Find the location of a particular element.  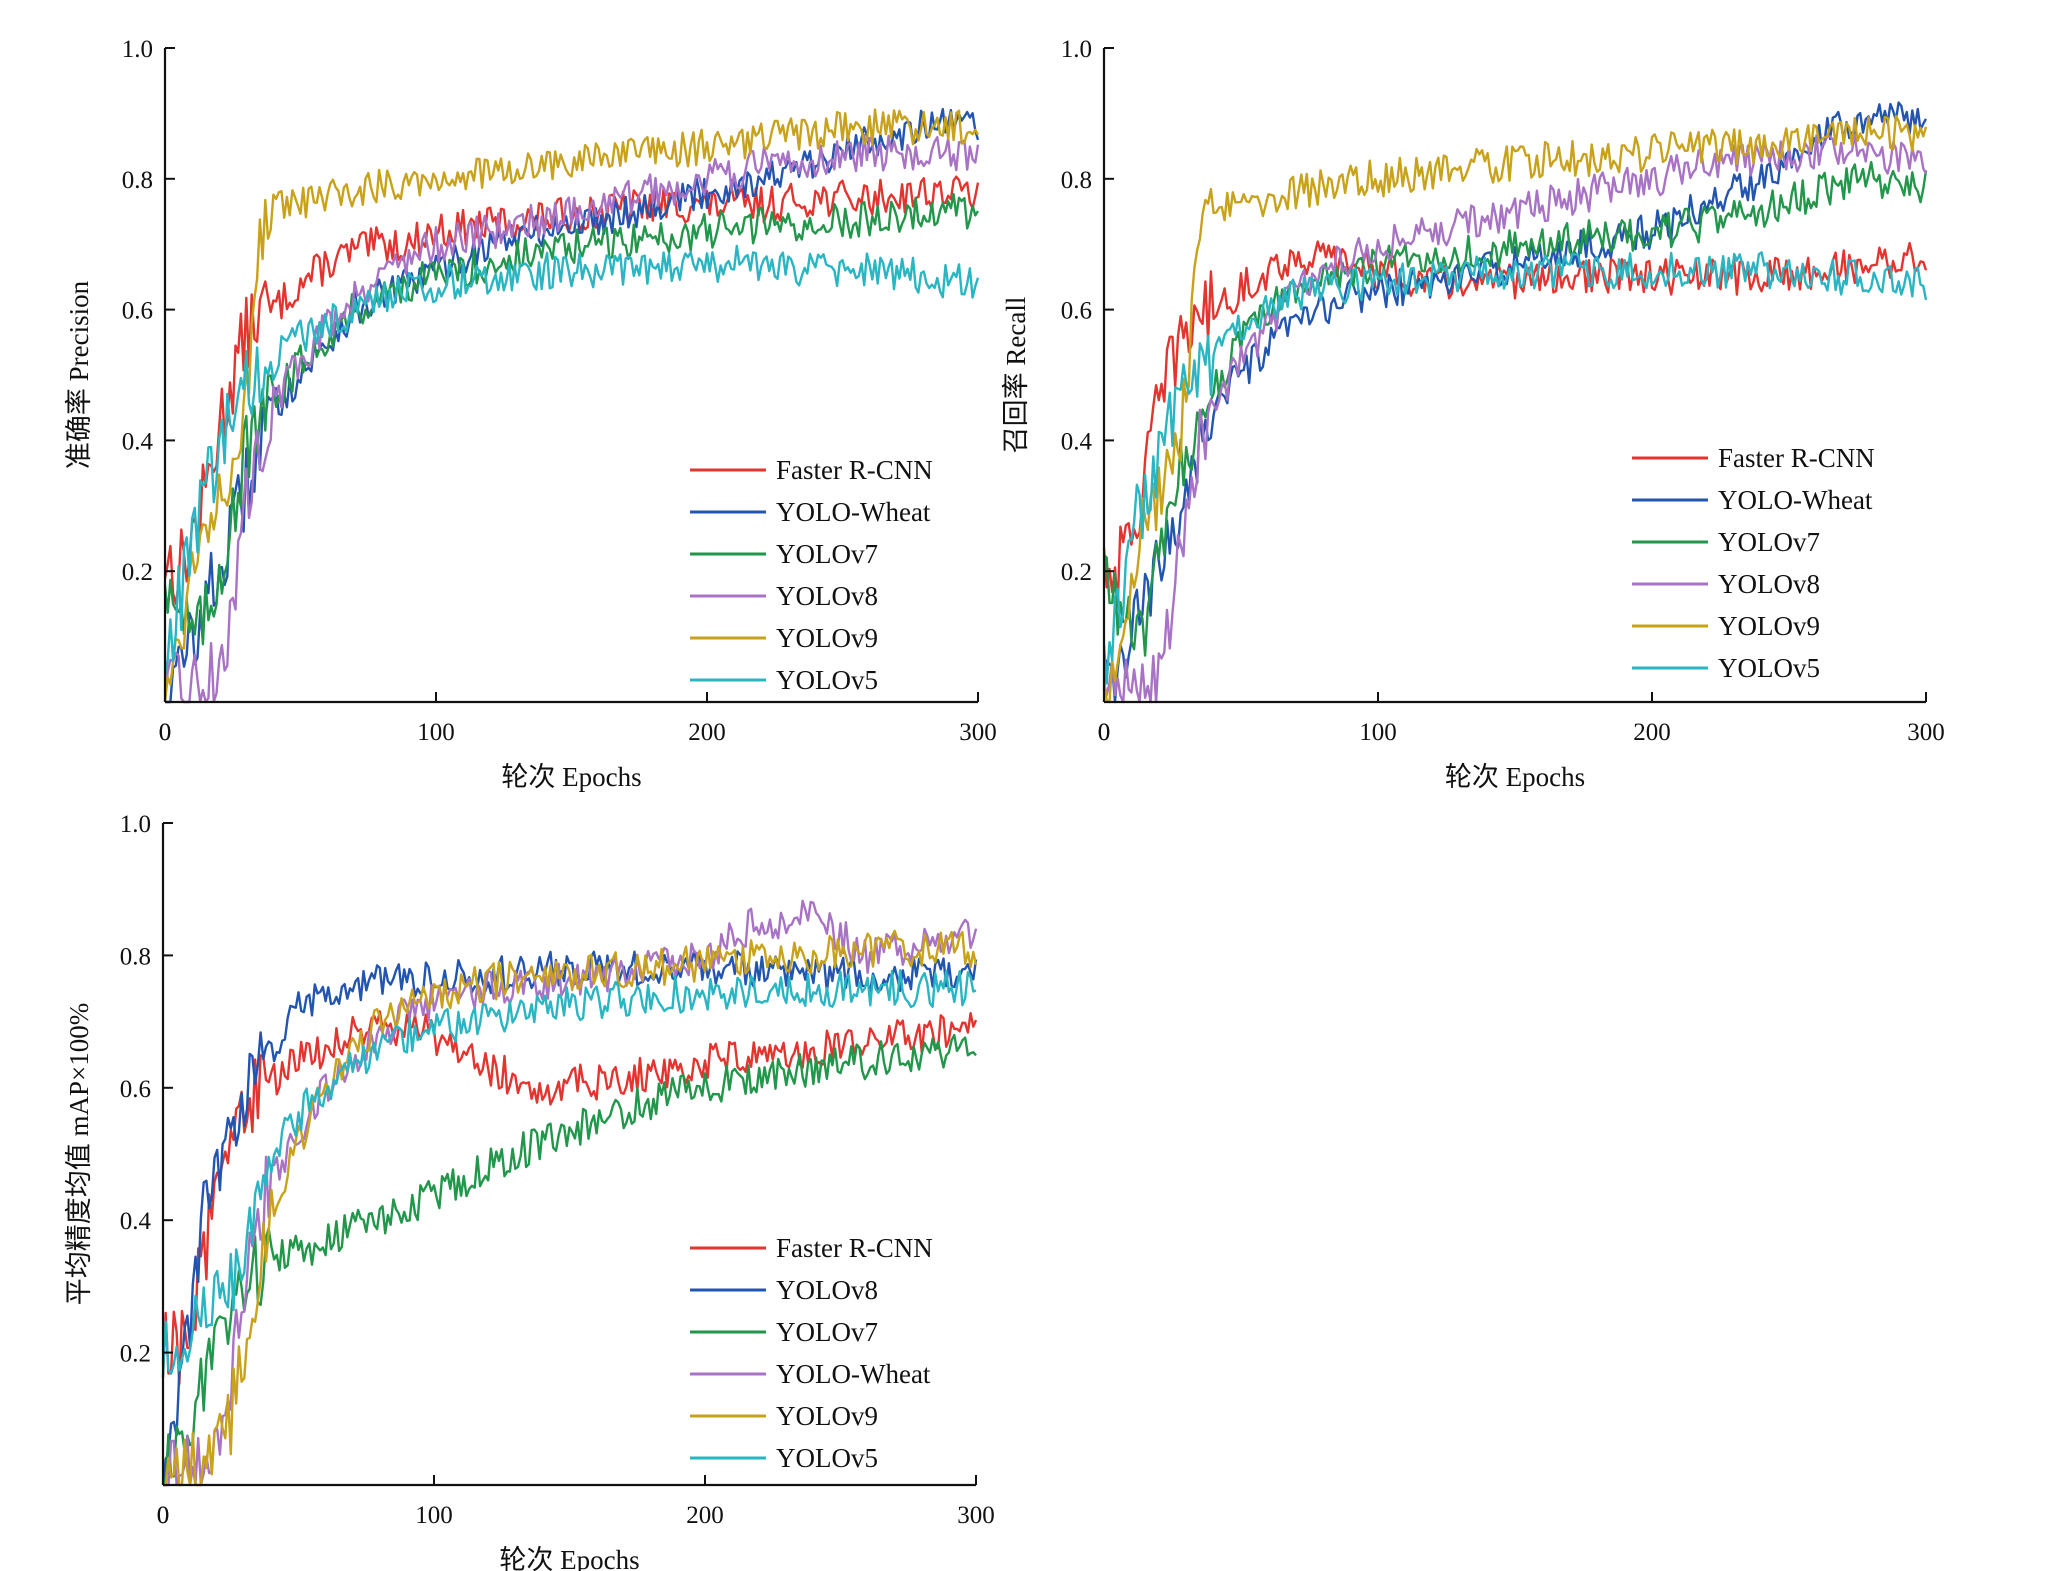

y-axis-label: 平均精度均值 mAP×100% is located at coordinates (79, 1154).